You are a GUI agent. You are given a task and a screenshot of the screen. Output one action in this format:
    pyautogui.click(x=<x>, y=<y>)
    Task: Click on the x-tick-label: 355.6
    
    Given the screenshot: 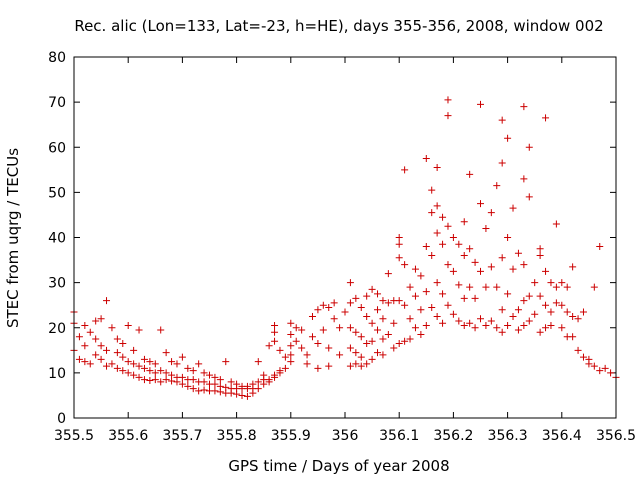 What is the action you would take?
    pyautogui.click(x=128, y=436)
    